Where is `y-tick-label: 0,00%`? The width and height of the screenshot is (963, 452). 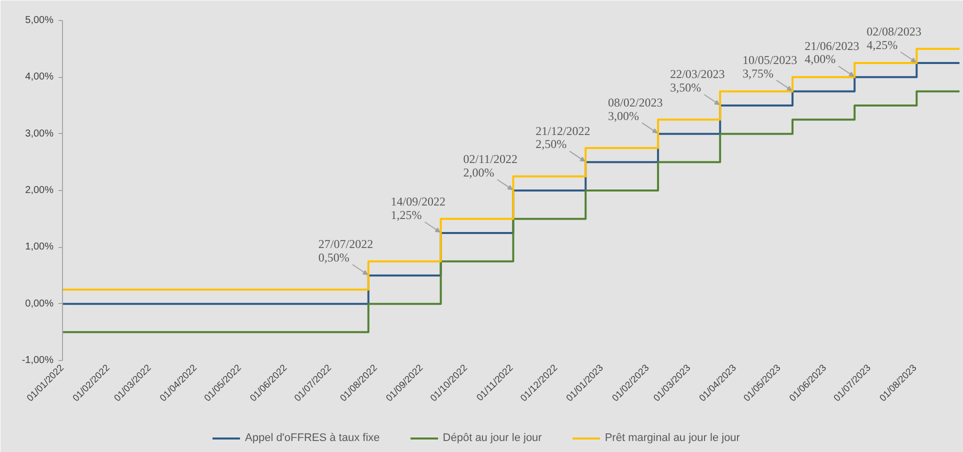 y-tick-label: 0,00% is located at coordinates (39, 304).